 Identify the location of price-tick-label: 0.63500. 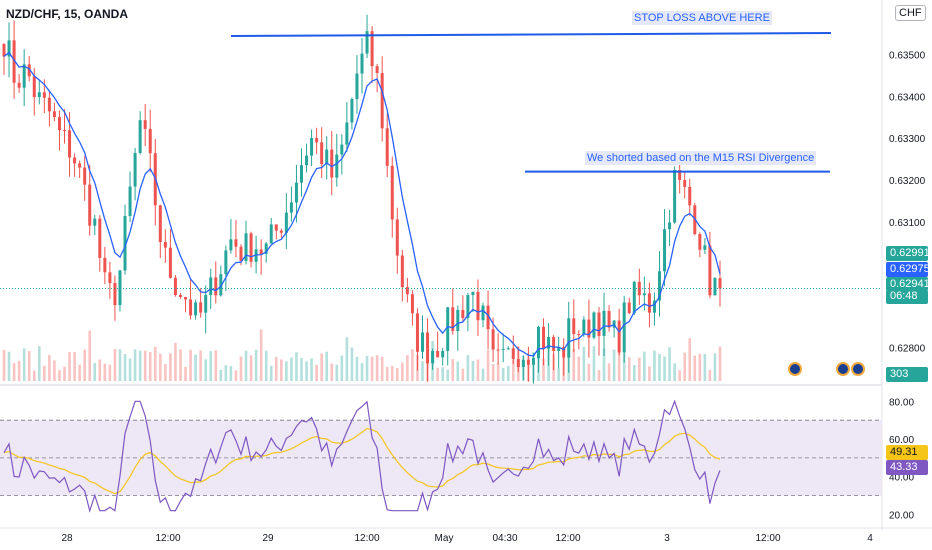
(907, 55).